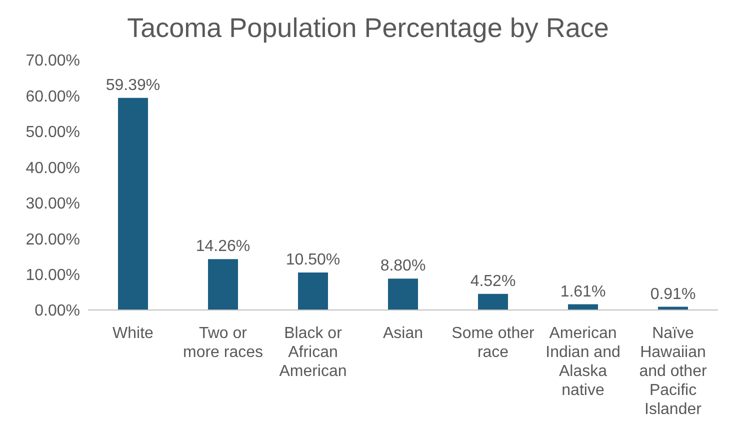 This screenshot has height=428, width=736. Describe the element at coordinates (583, 362) in the screenshot. I see `x-tick-label: American Indian and Alaska native` at that location.